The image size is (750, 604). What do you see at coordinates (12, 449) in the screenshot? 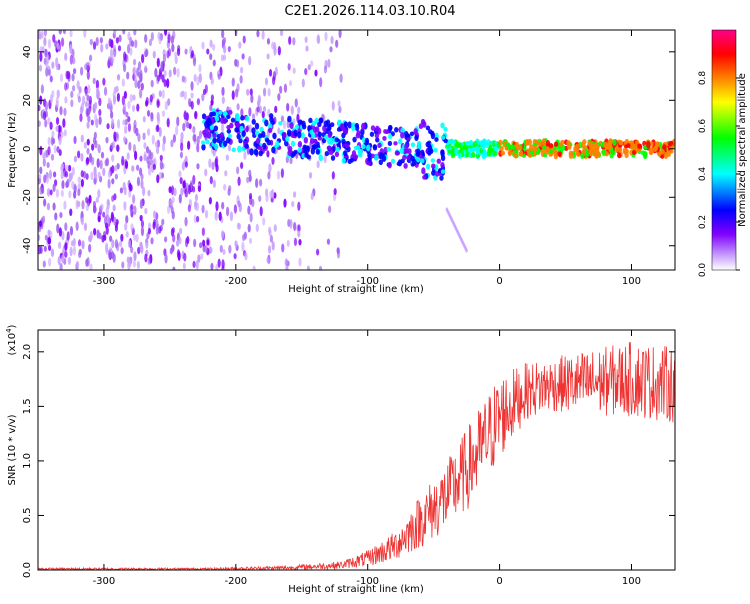
I see `bottom-y-axis-label: SNR (10 * v/v)` at bounding box center [12, 449].